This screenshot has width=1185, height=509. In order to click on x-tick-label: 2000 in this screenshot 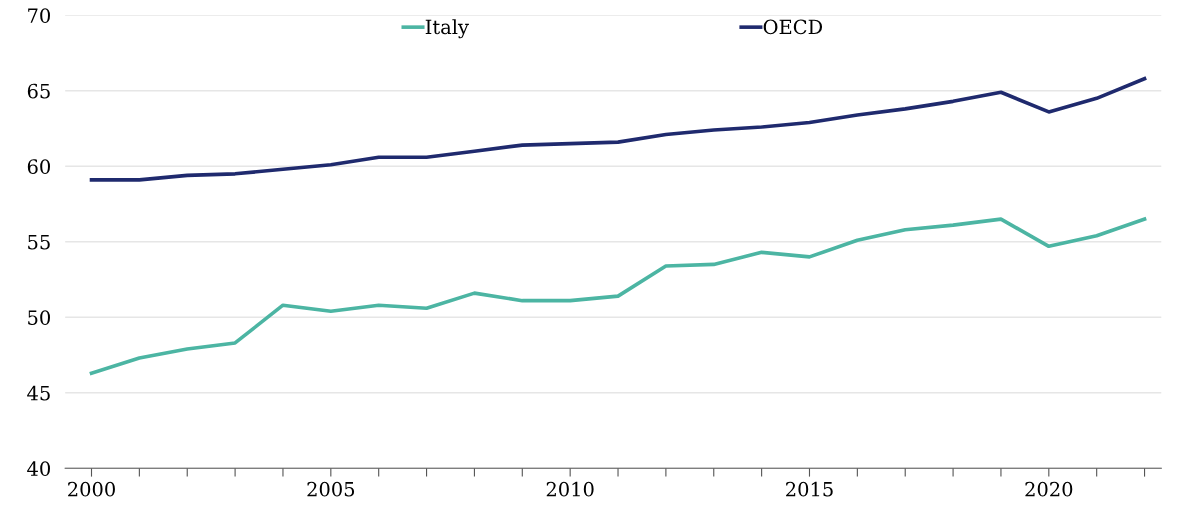, I will do `click(91, 489)`.